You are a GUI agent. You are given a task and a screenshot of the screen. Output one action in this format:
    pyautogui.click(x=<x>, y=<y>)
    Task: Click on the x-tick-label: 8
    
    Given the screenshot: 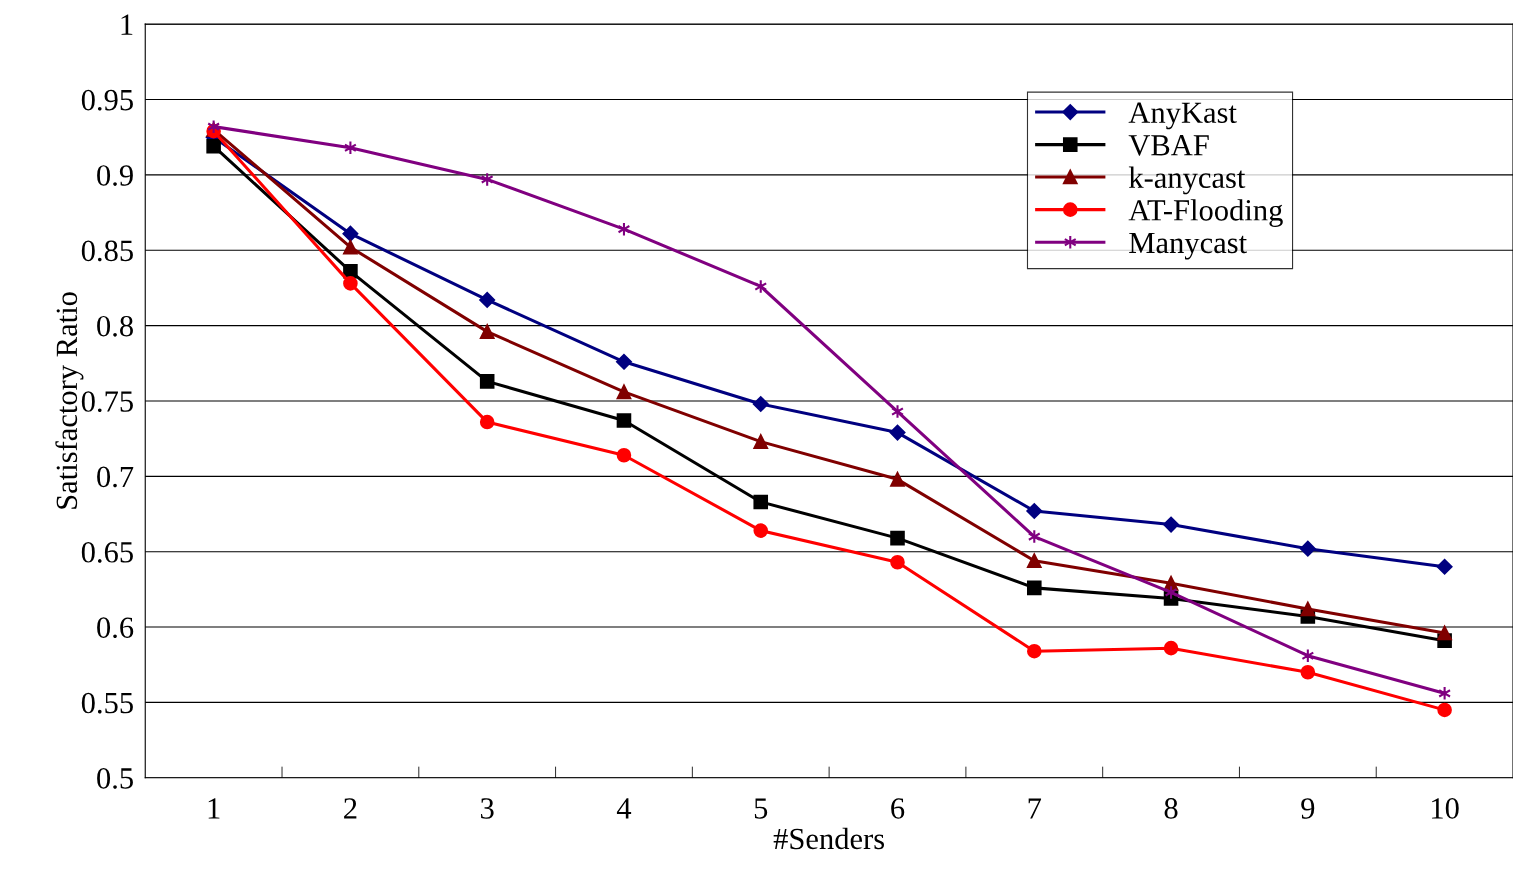 What is the action you would take?
    pyautogui.click(x=1171, y=808)
    